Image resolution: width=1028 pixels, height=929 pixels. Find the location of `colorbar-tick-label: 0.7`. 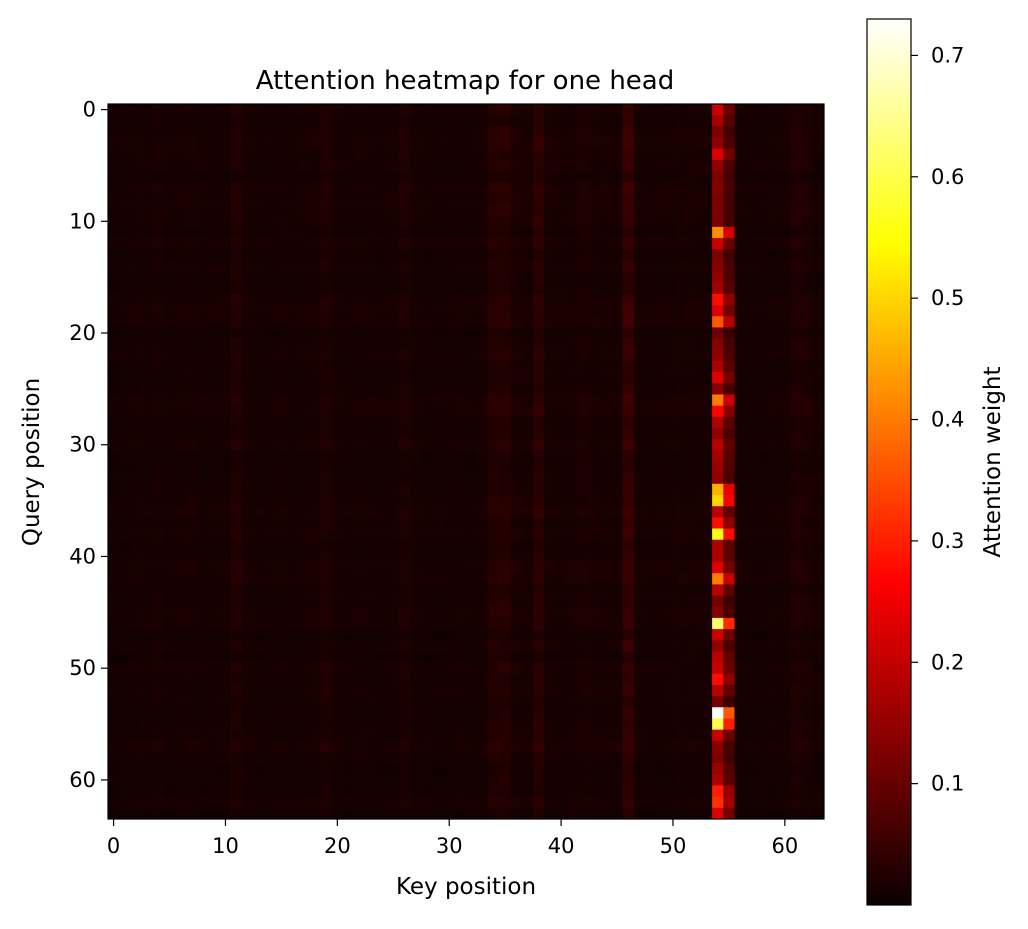

colorbar-tick-label: 0.7 is located at coordinates (947, 55).